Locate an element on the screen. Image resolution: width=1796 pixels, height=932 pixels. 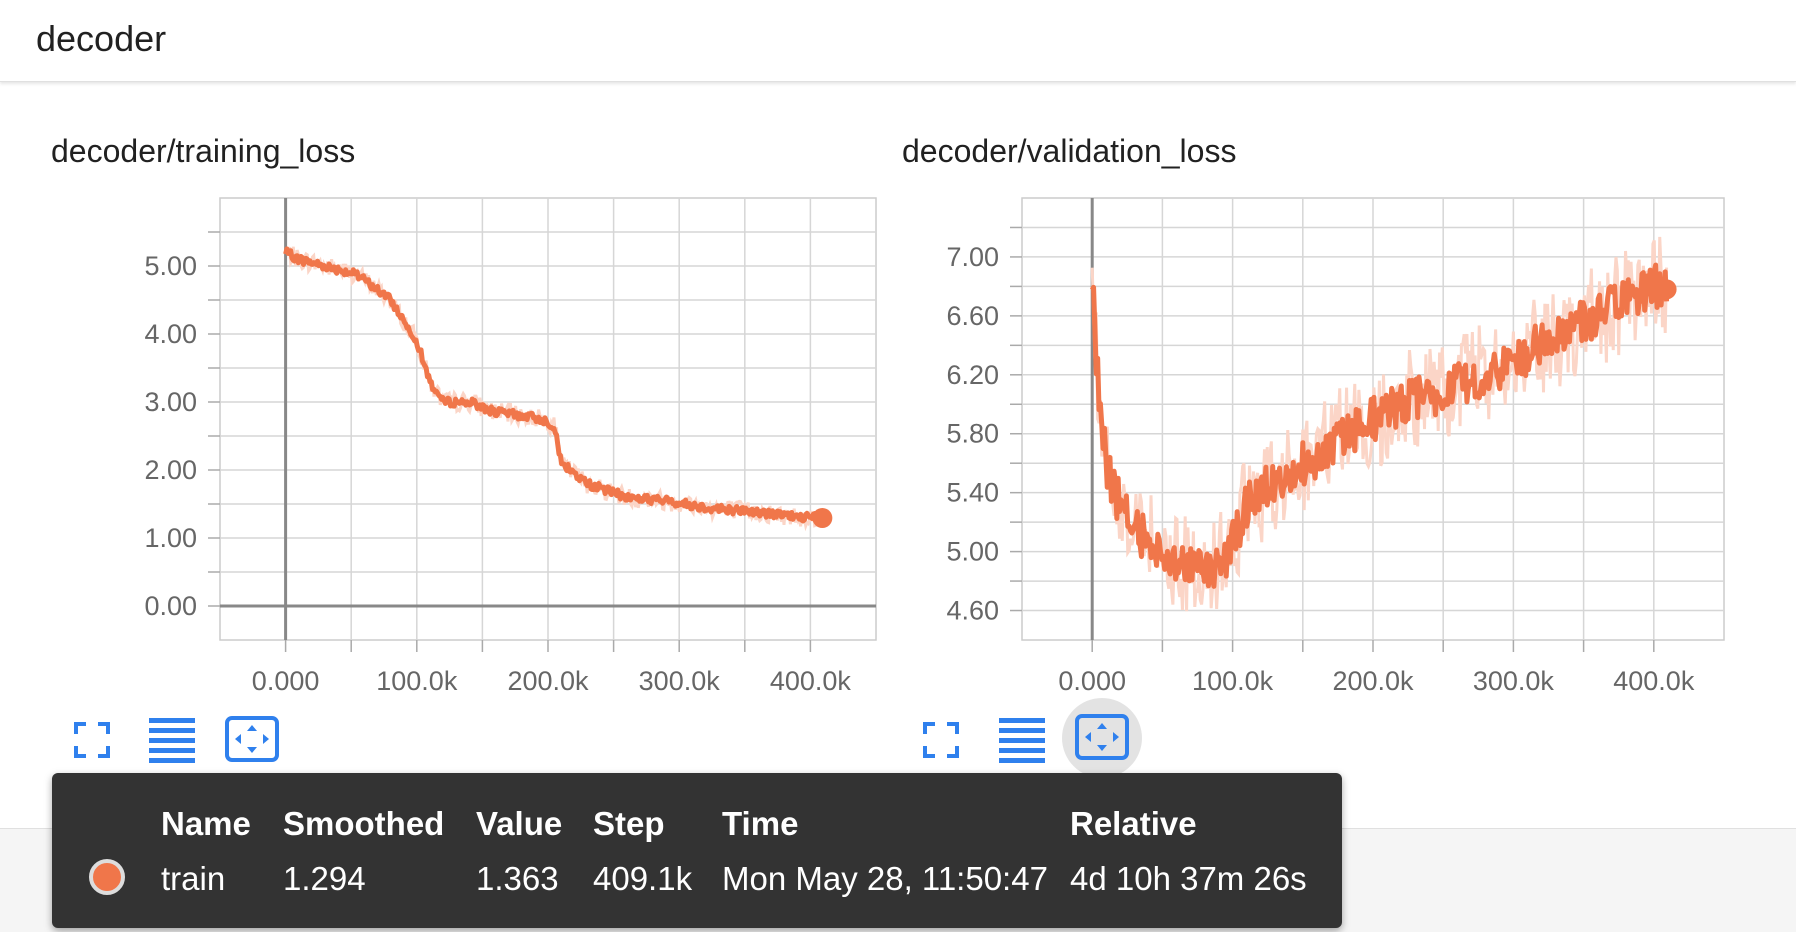
y-tick-label: 7.00 is located at coordinates (972, 257).